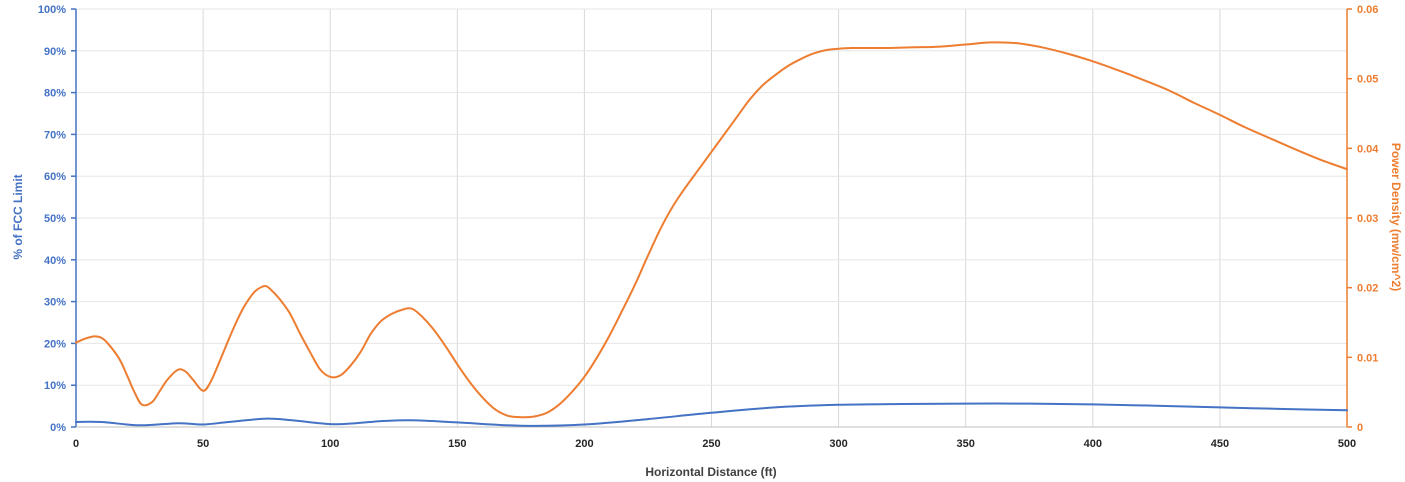 Image resolution: width=1405 pixels, height=482 pixels. What do you see at coordinates (330, 444) in the screenshot?
I see `x-tick-label: 100` at bounding box center [330, 444].